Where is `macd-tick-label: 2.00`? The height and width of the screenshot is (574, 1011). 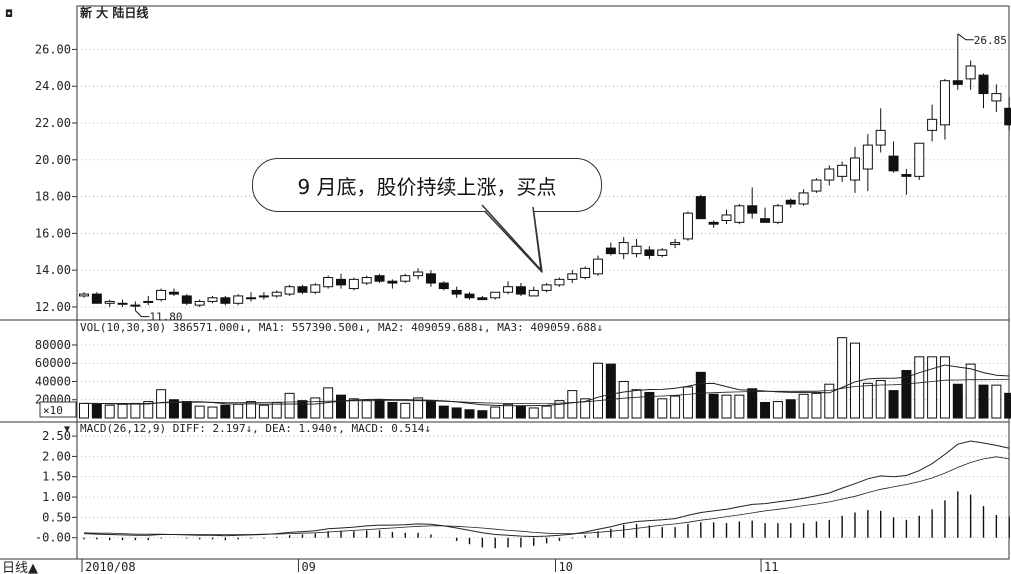 macd-tick-label: 2.00 is located at coordinates (56, 456).